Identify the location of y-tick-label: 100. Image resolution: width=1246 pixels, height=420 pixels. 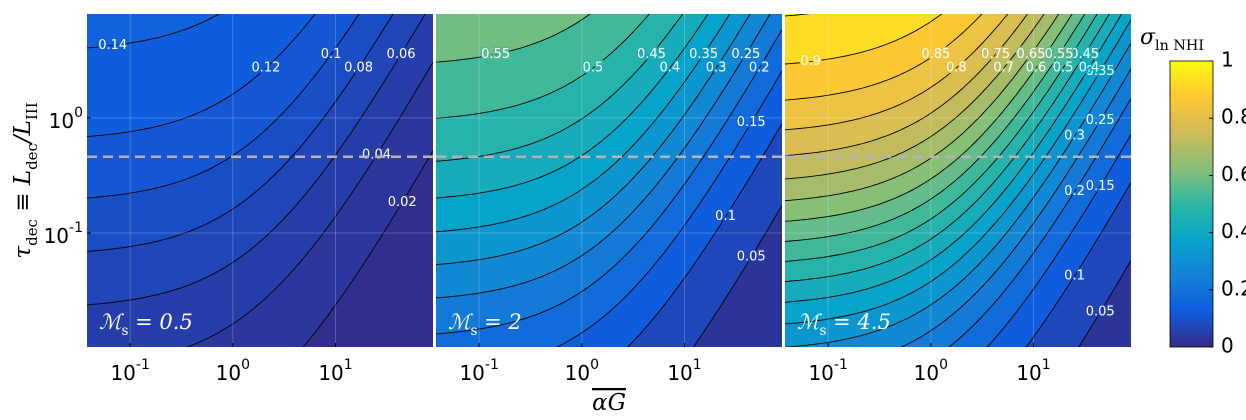
(66, 119).